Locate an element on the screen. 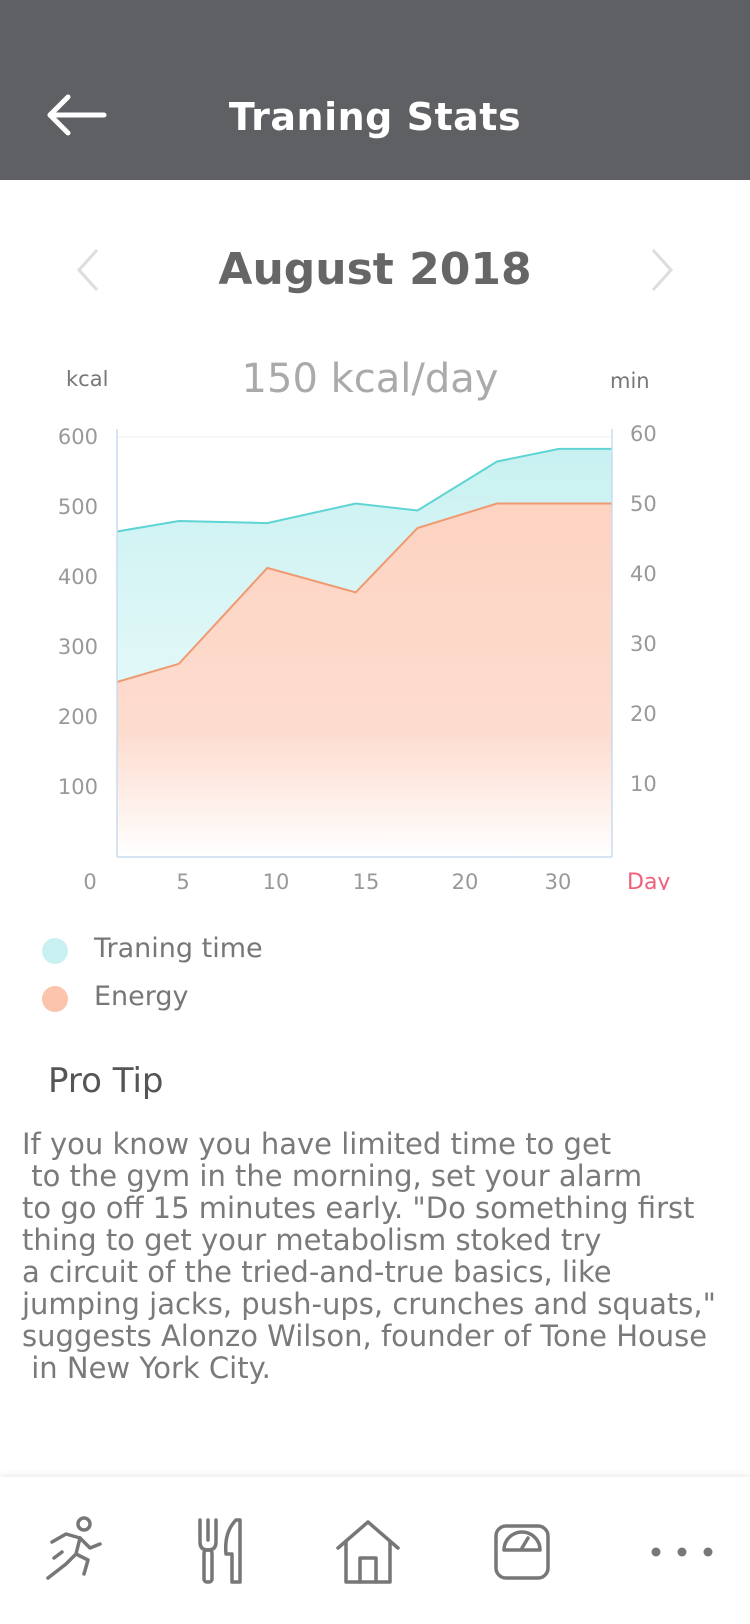 The image size is (750, 1624). y-left-tick-label: 600 is located at coordinates (78, 437).